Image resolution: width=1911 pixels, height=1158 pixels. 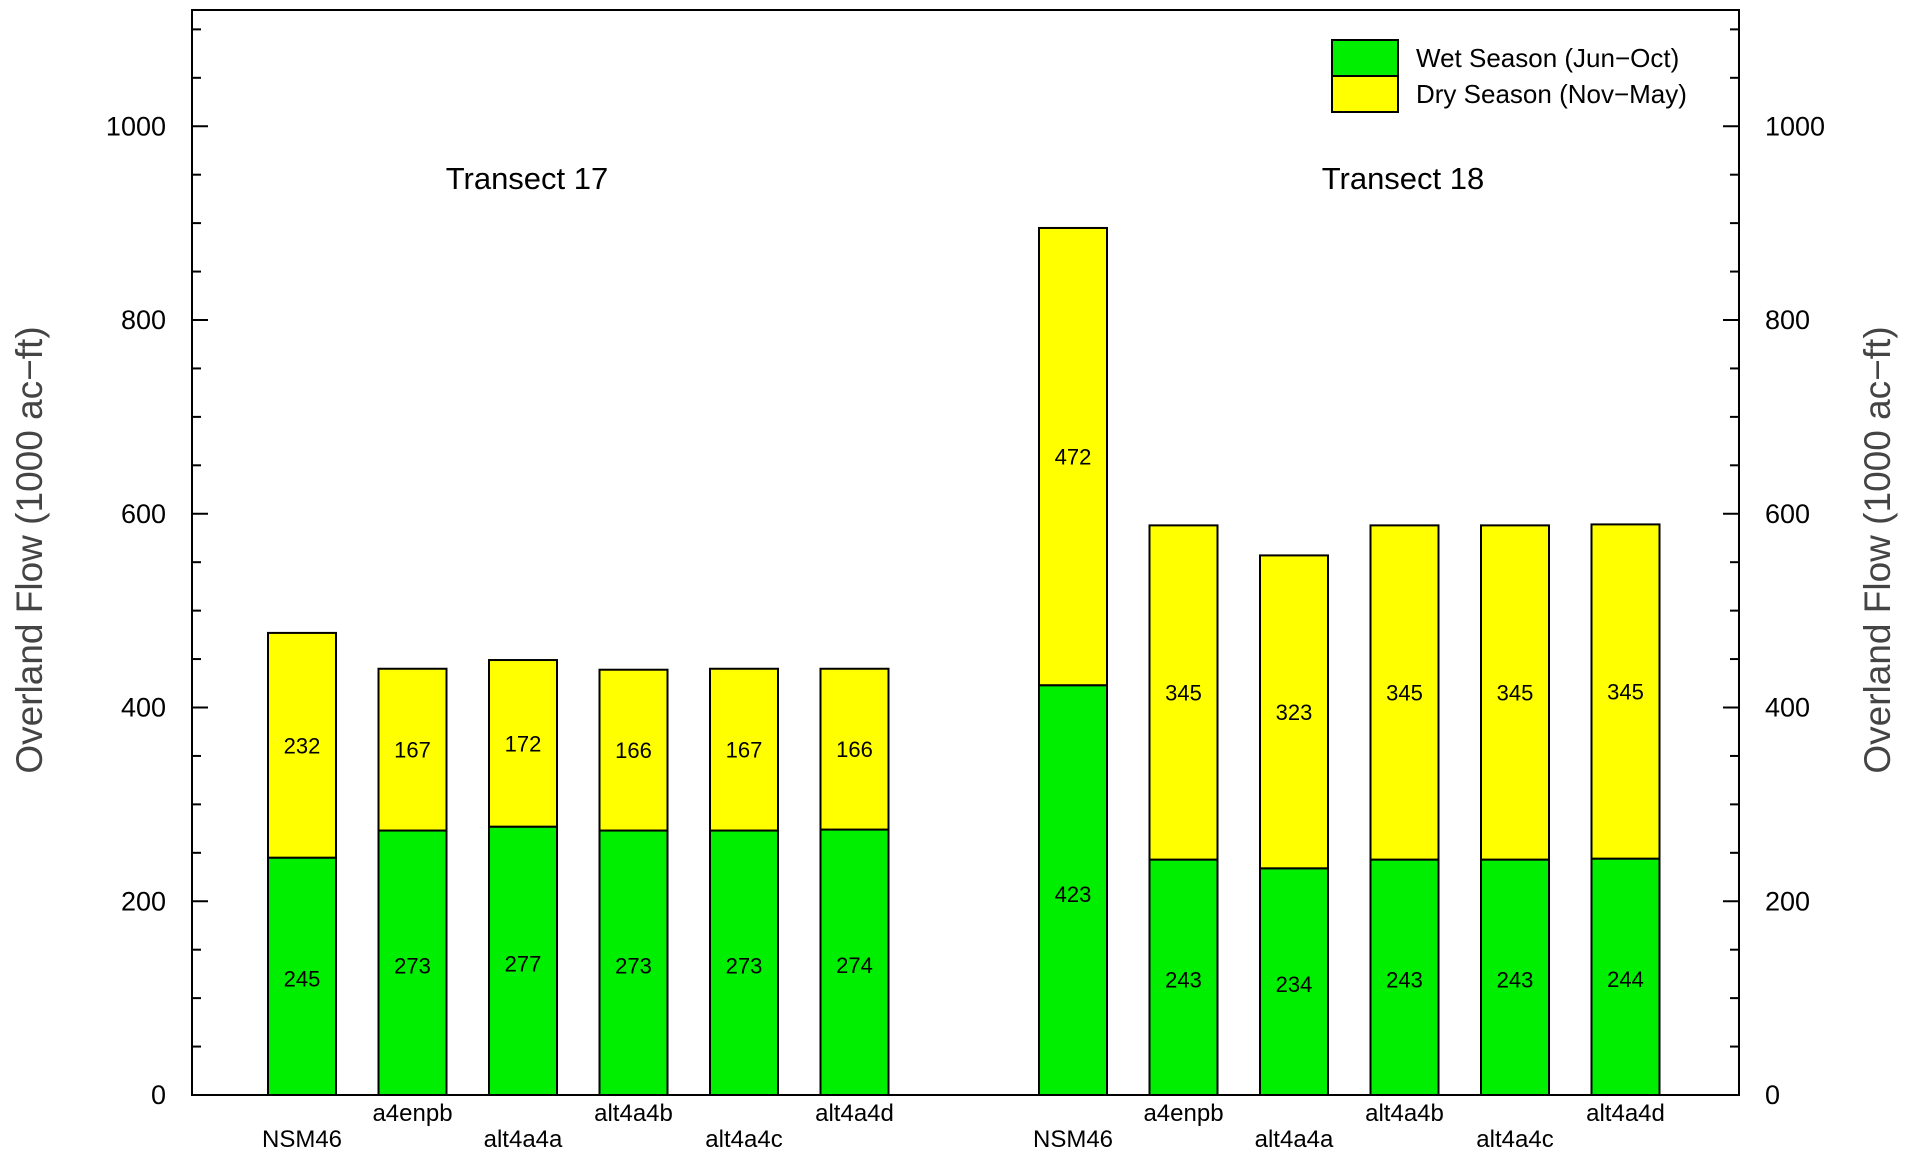 What do you see at coordinates (158, 1095) in the screenshot?
I see `y-tick-label-left: 0` at bounding box center [158, 1095].